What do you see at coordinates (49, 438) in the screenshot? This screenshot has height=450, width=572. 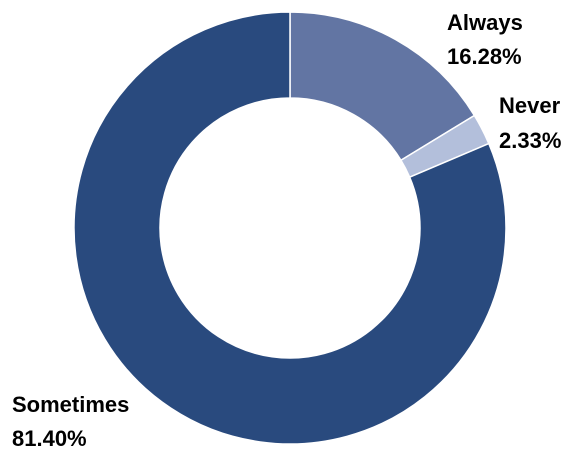 I see `slice-label-sometimes-value: 81.40%` at bounding box center [49, 438].